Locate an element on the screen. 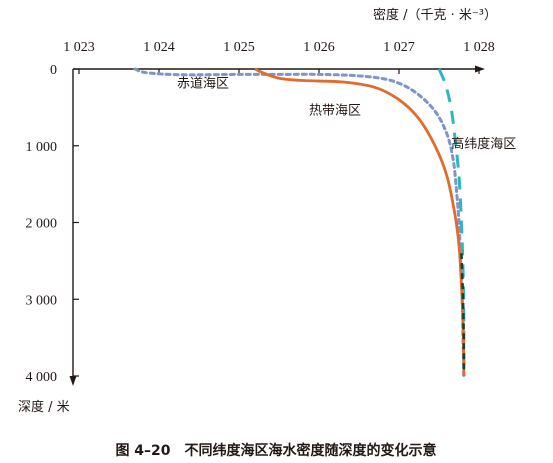 The image size is (553, 463). tropical-label: 热带海区 is located at coordinates (335, 110).